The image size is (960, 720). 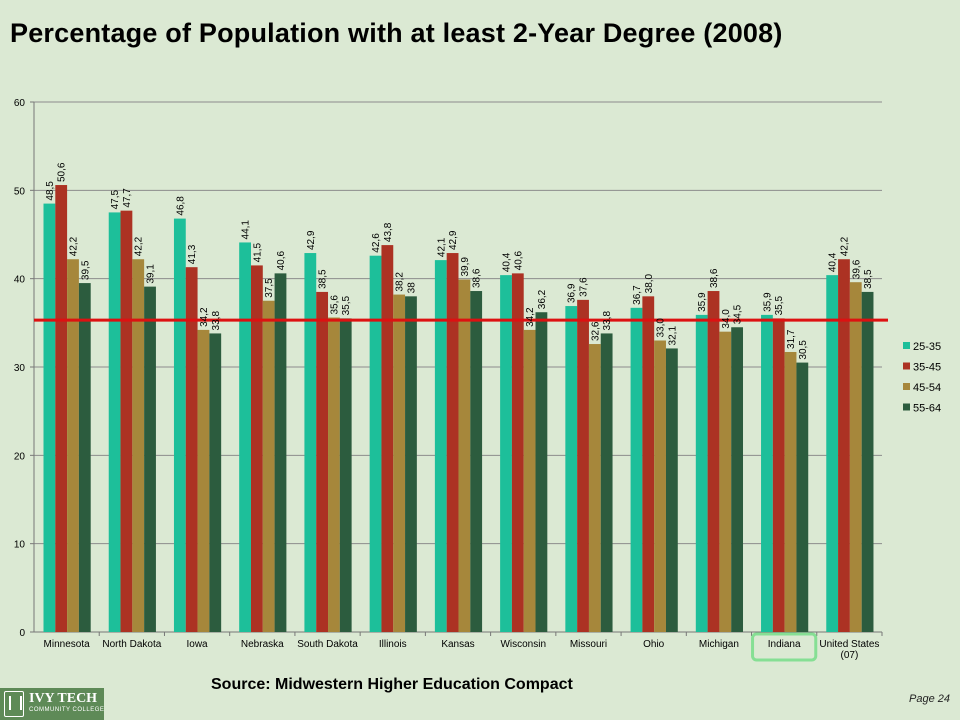 I want to click on x-tick-label: Minnesota, so click(x=67, y=644).